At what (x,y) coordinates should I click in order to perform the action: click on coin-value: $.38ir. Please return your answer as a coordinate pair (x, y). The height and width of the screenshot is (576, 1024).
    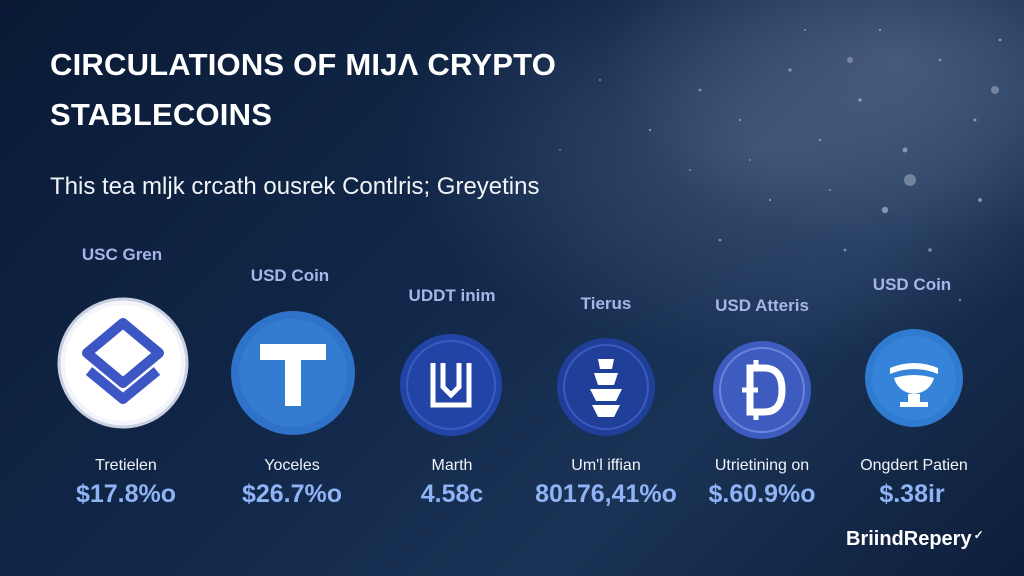
    Looking at the image, I should click on (912, 494).